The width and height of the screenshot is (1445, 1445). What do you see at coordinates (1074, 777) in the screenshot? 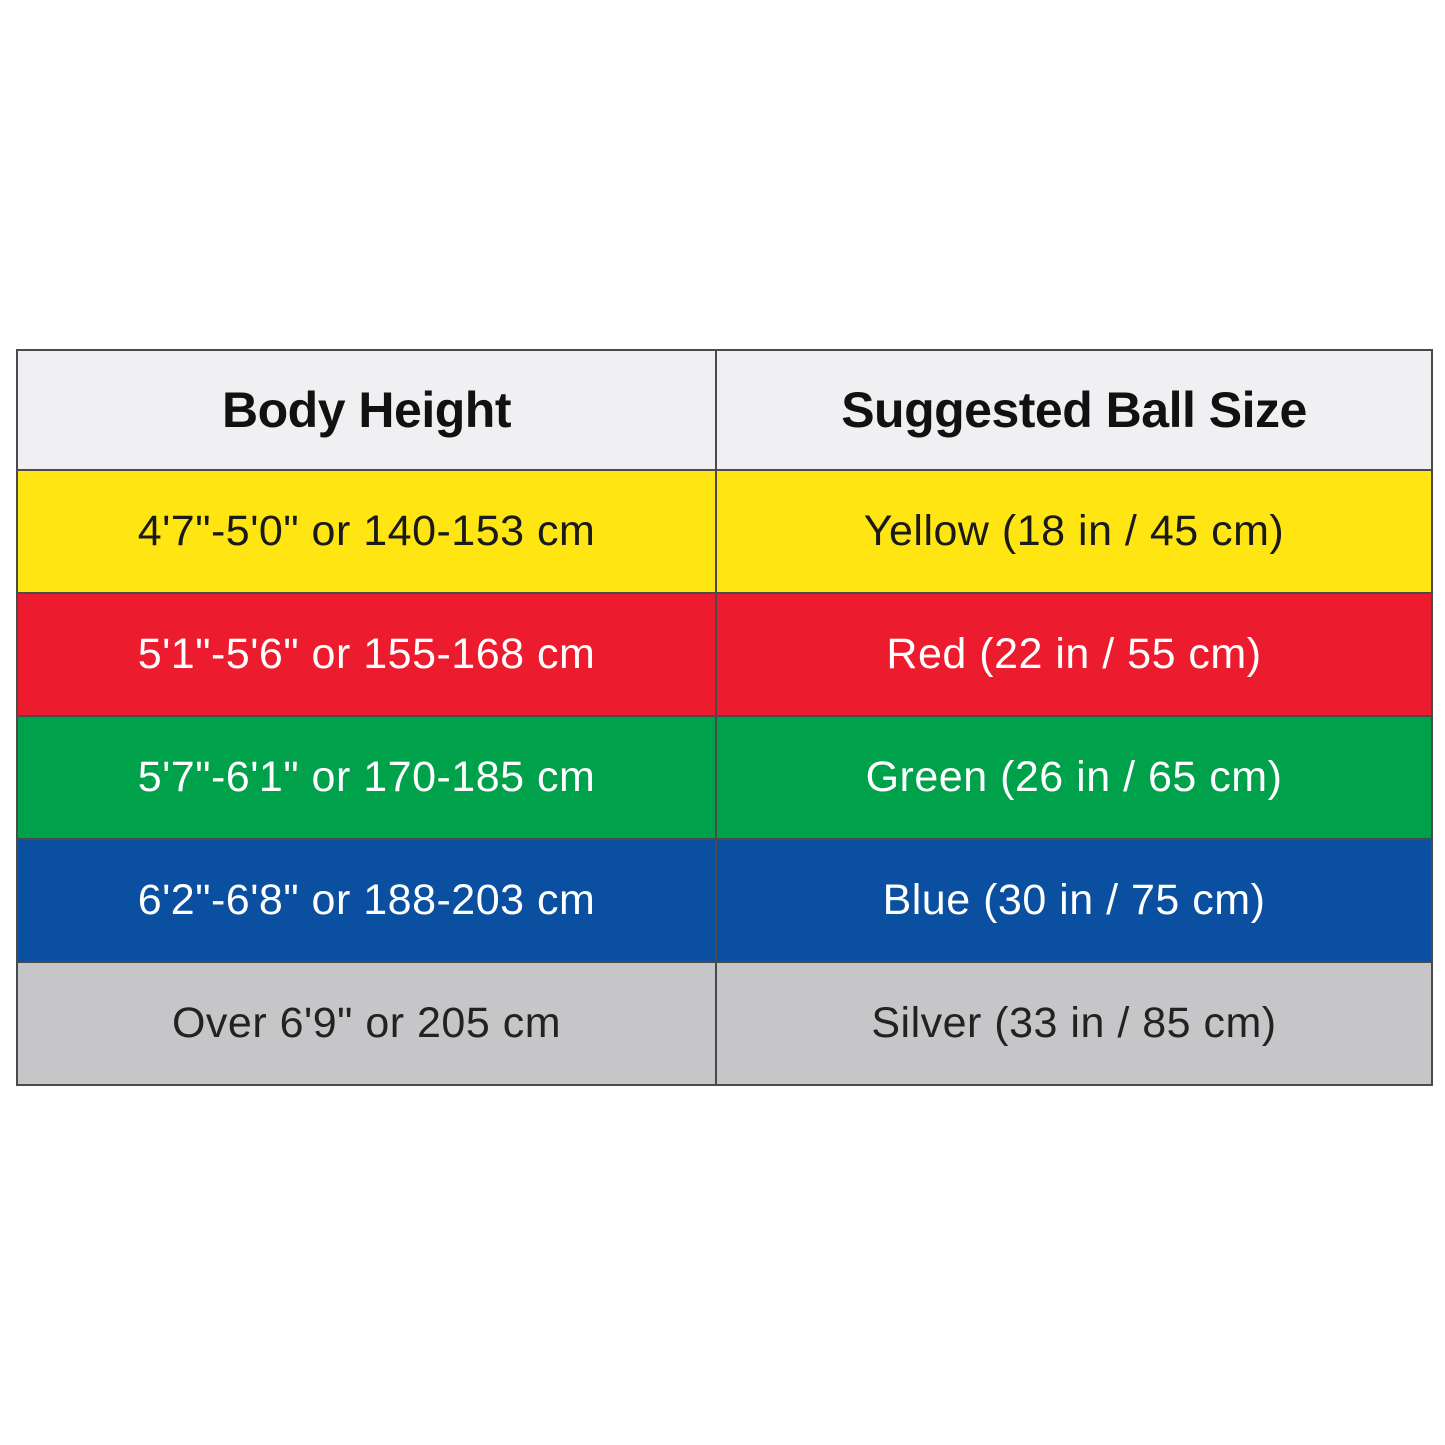
I see `ball-size-cell: Green (26 in / 65 cm)` at bounding box center [1074, 777].